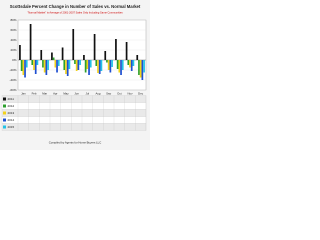  Describe the element at coordinates (13, 50) in the screenshot. I see `y-tick-label: 20%` at that location.